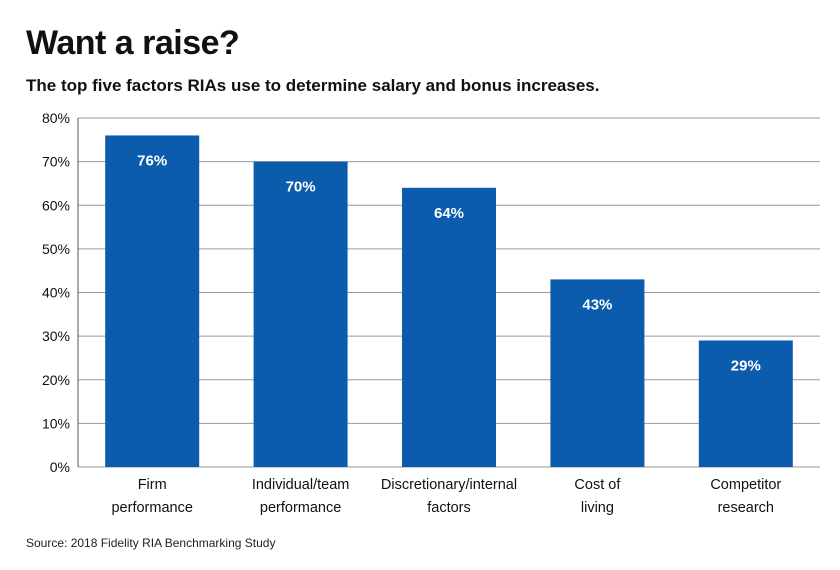  What do you see at coordinates (597, 485) in the screenshot?
I see `x-category-label: Cost of` at bounding box center [597, 485].